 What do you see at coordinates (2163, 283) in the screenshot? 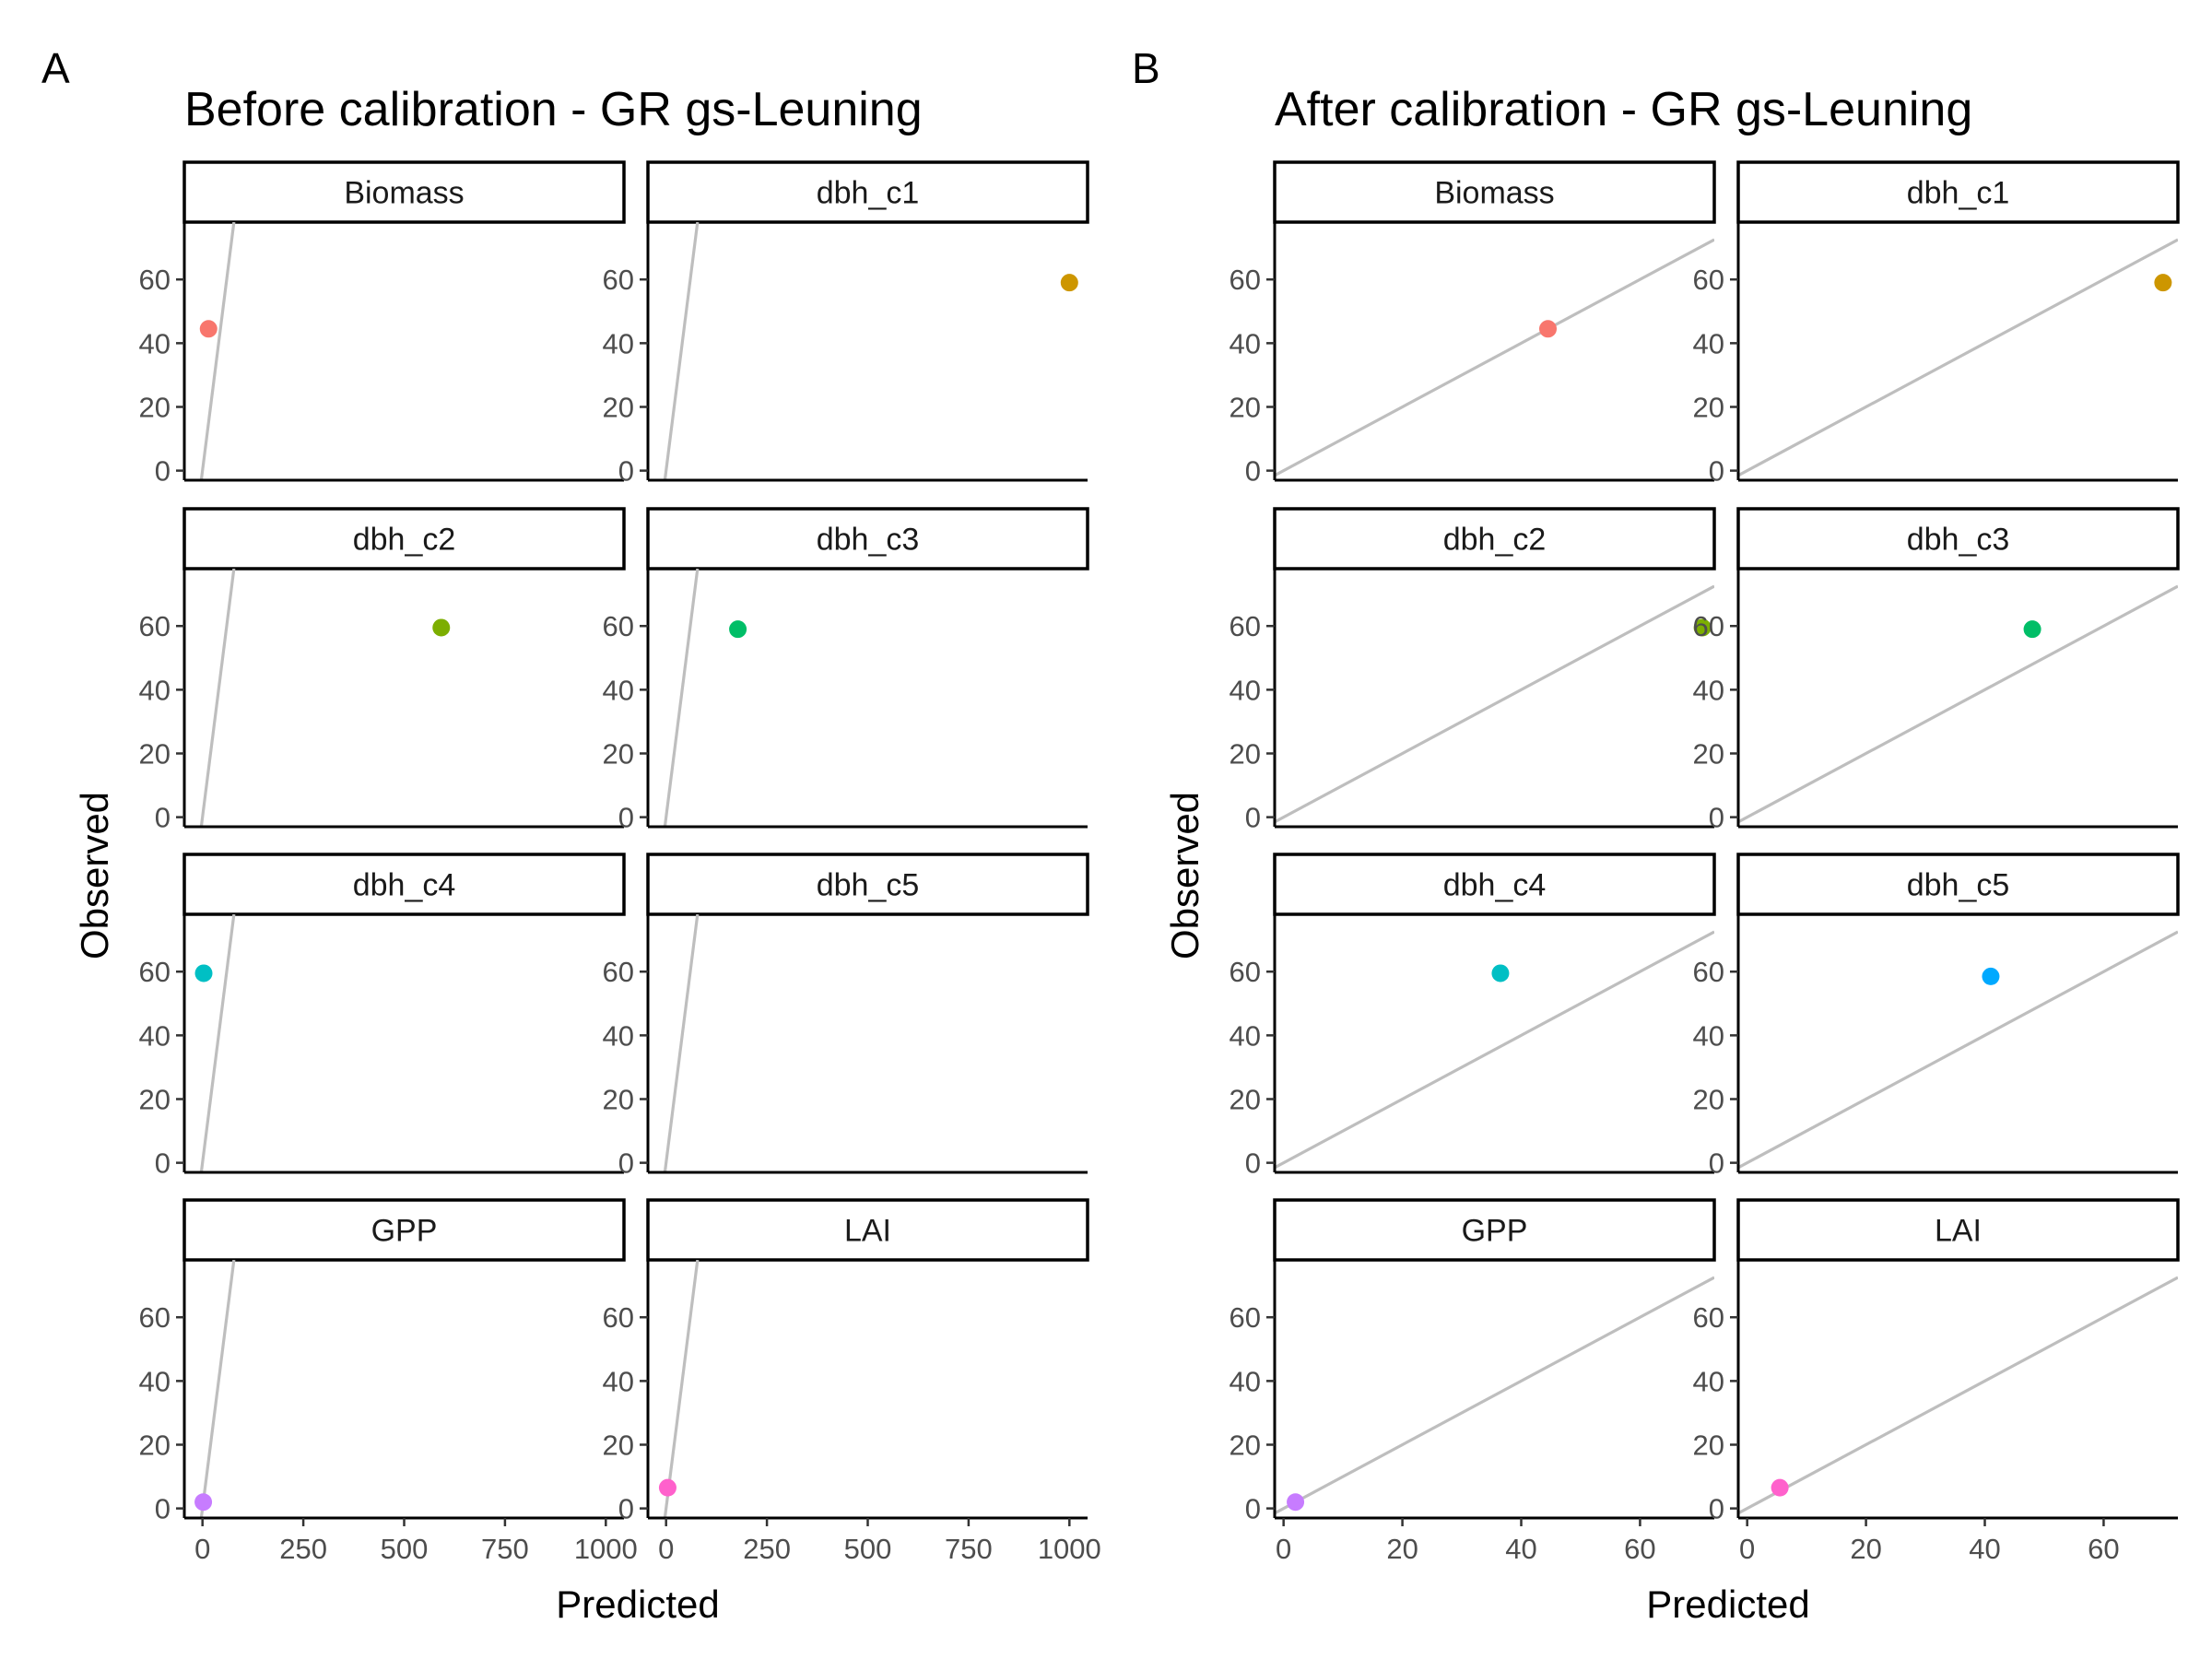
I see `data-point-dbh-c1` at bounding box center [2163, 283].